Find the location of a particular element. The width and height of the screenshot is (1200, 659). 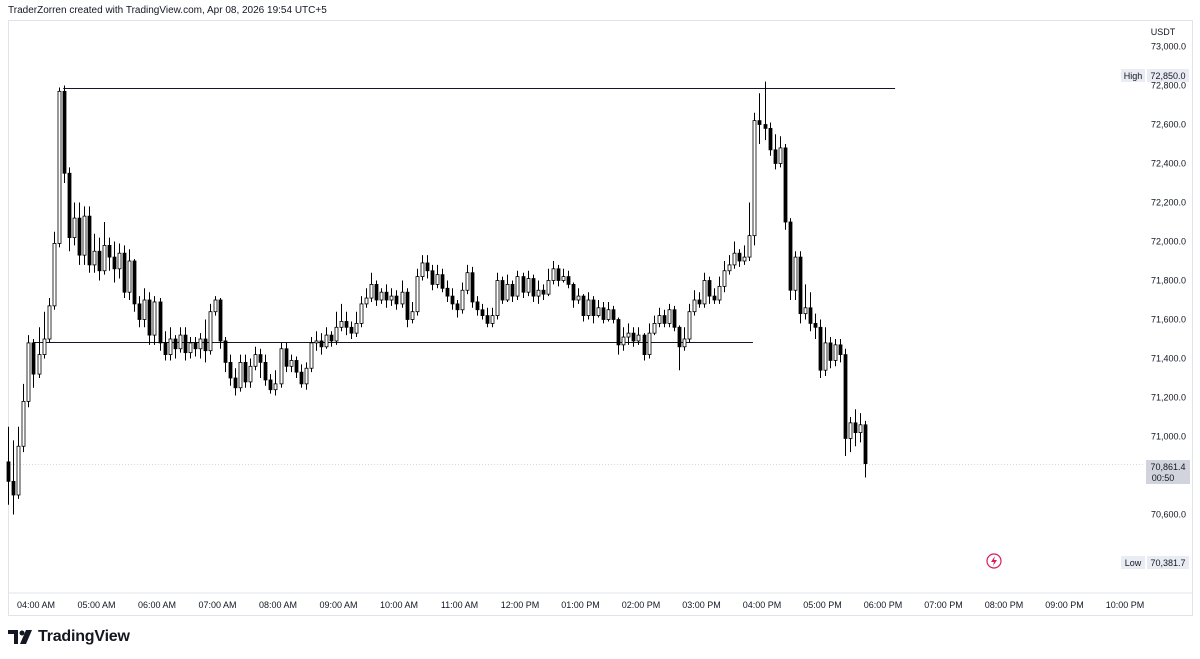

flash-icon is located at coordinates (994, 561).